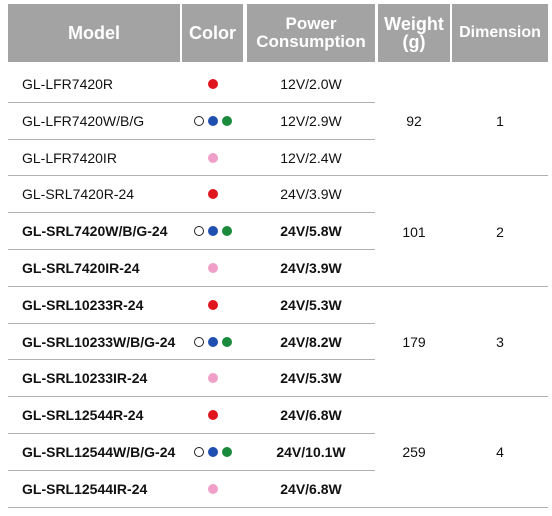  Describe the element at coordinates (83, 120) in the screenshot. I see `model: GL-LFR7420W/B/G` at that location.